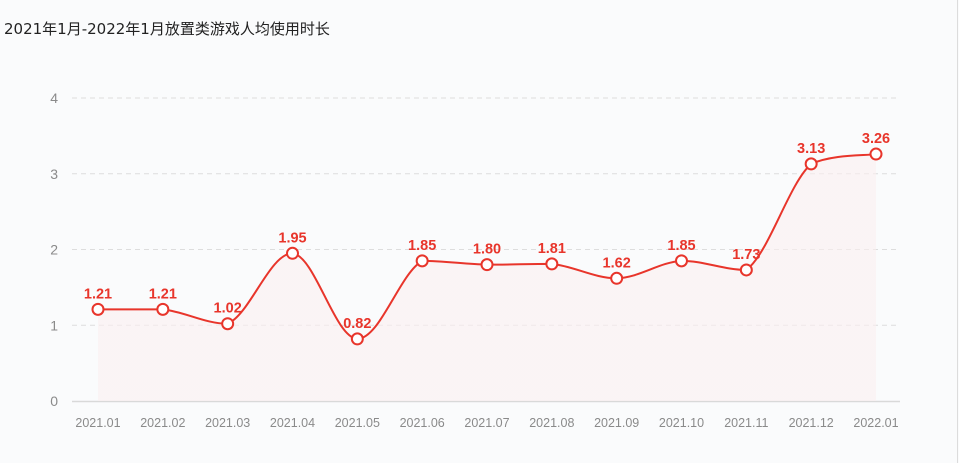 This screenshot has height=463, width=959. What do you see at coordinates (875, 423) in the screenshot?
I see `x-tick-label: 2022.01` at bounding box center [875, 423].